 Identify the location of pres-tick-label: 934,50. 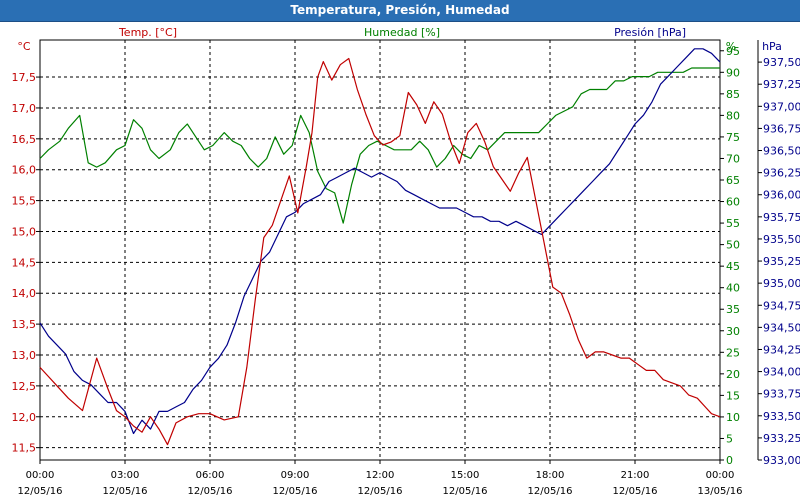
(781, 327).